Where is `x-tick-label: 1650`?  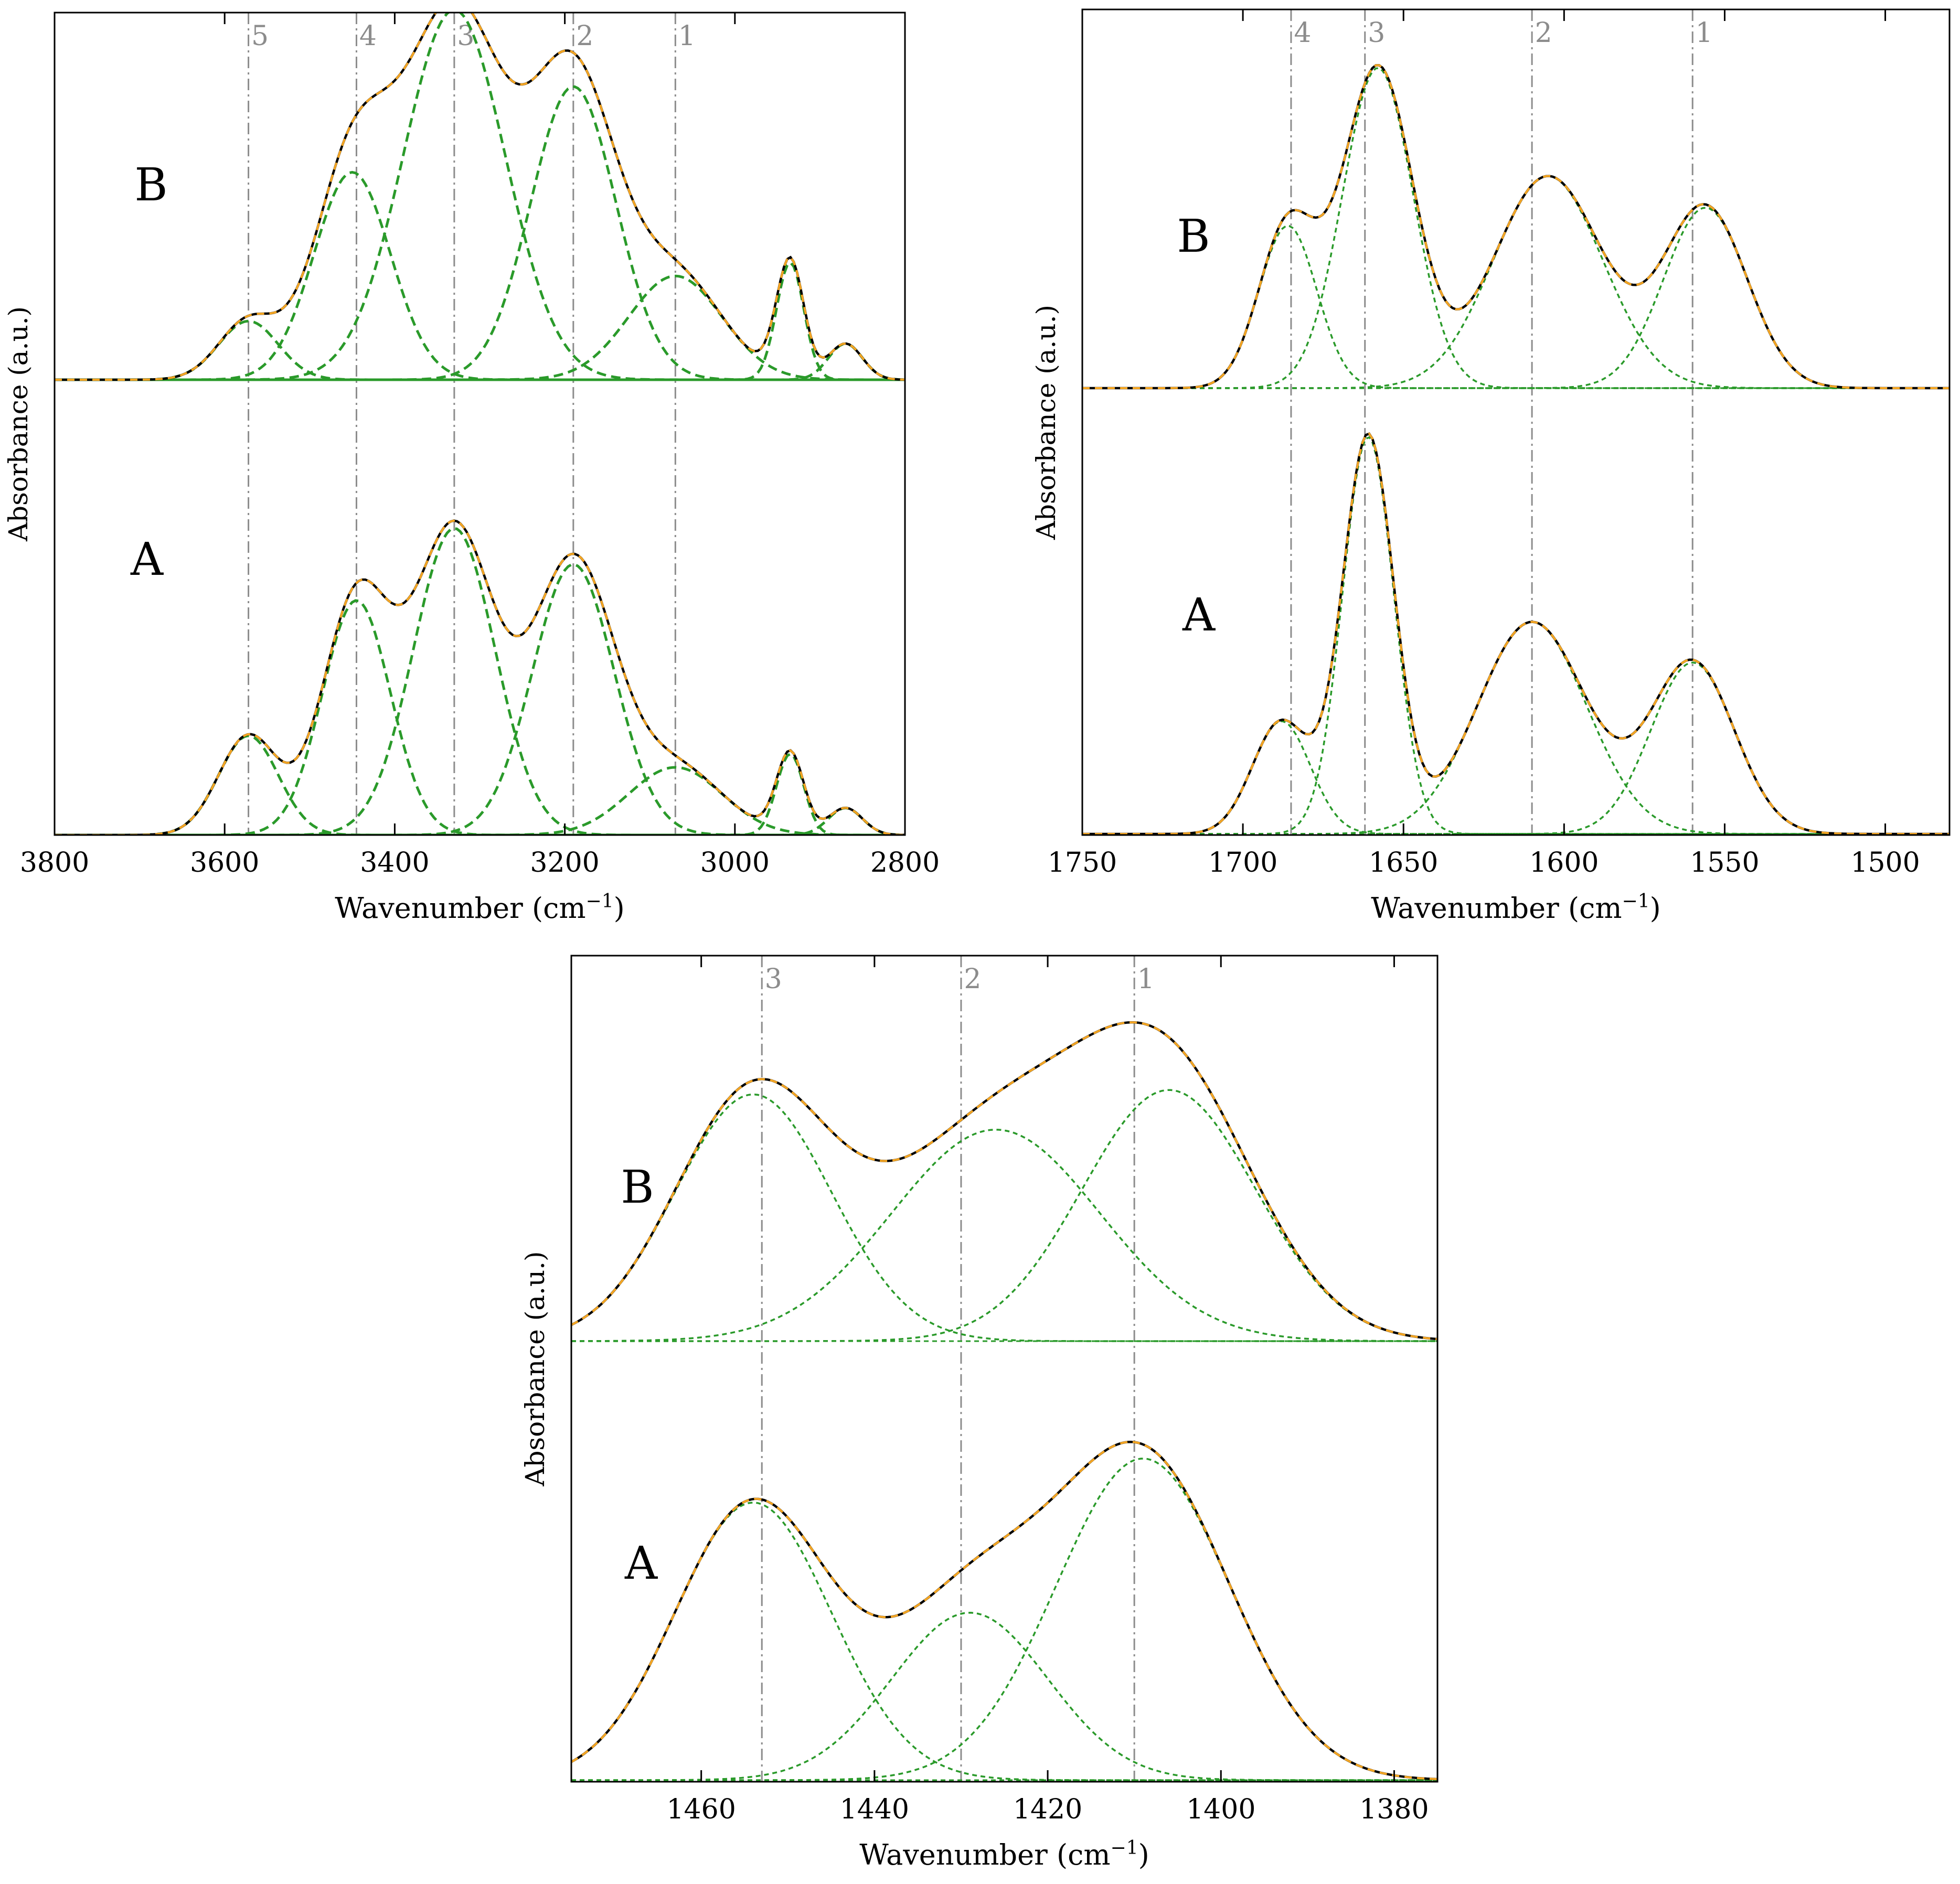
x-tick-label: 1650 is located at coordinates (1403, 863).